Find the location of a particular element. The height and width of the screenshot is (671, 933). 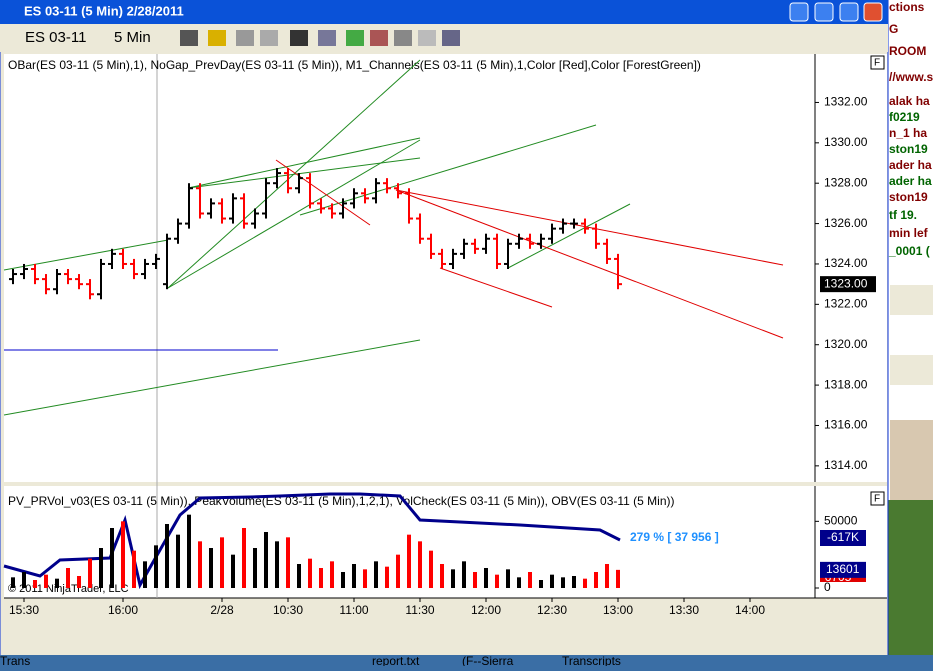

obv-label: -617K is located at coordinates (843, 537).